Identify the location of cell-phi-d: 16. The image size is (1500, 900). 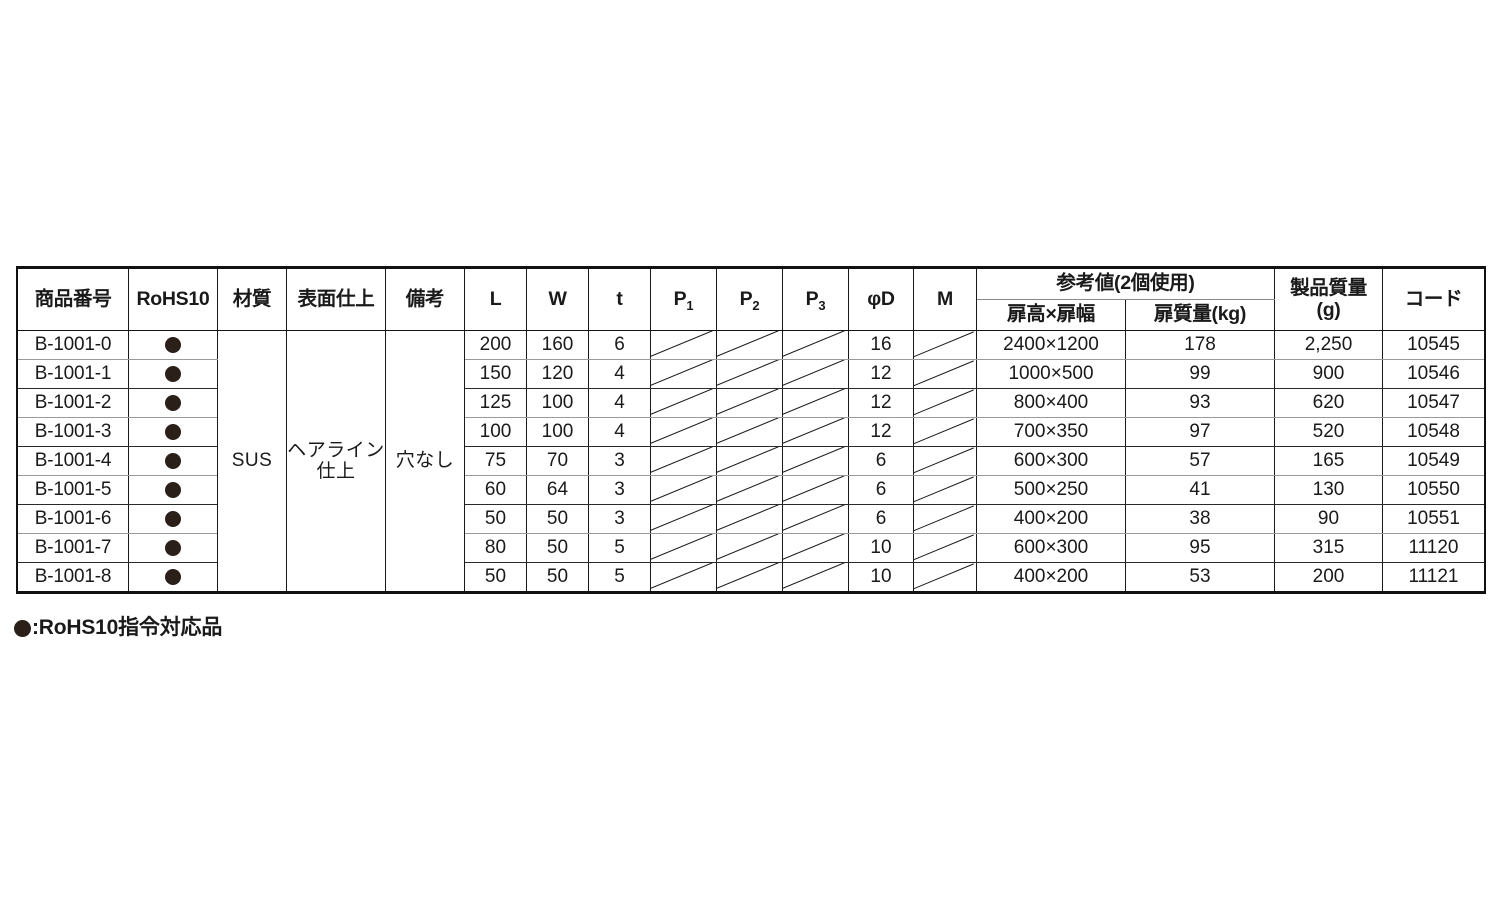
(881, 345).